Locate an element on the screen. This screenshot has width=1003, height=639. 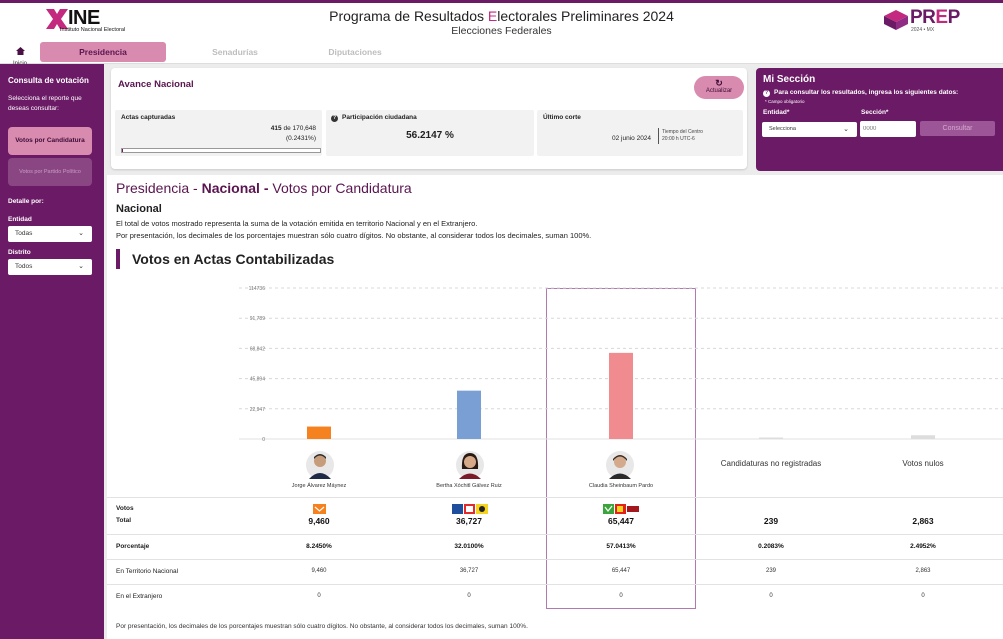
avance-title: Avance Nacional is located at coordinates (156, 84).